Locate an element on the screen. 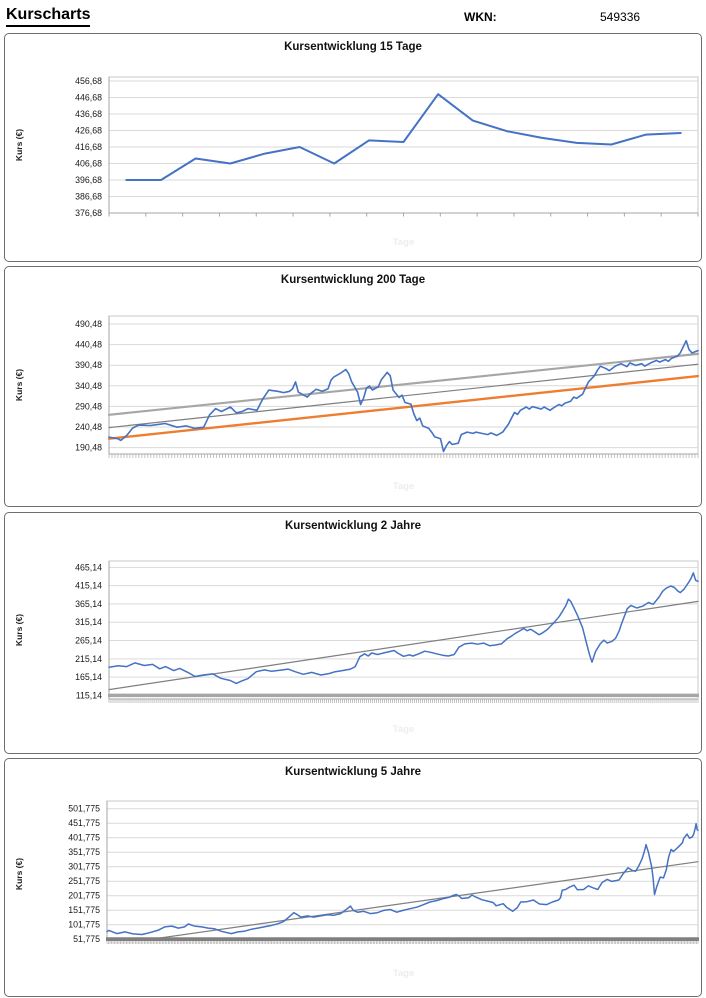  wkn-value: 549336 is located at coordinates (620, 17).